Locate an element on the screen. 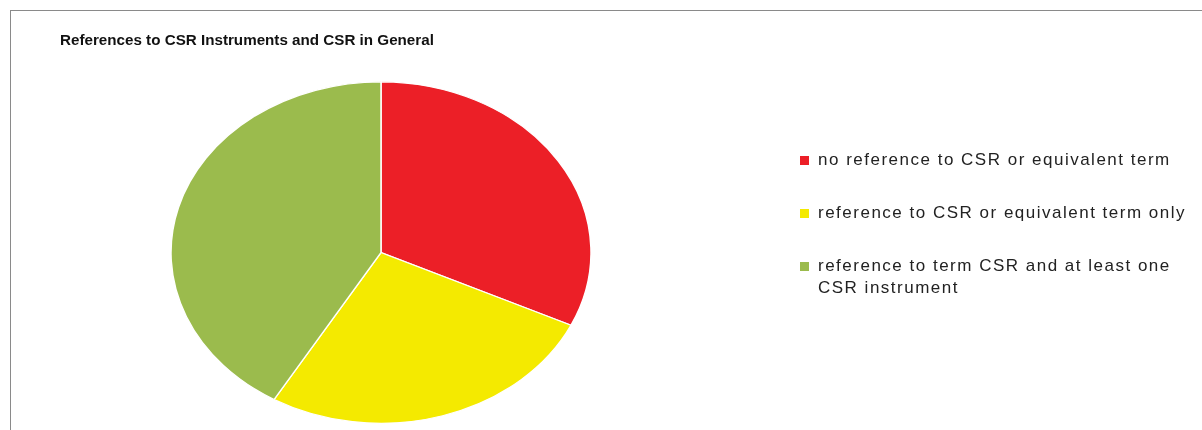  legend-label: reference to term CSR and at least one CSR instrument is located at coordinates (995, 277).